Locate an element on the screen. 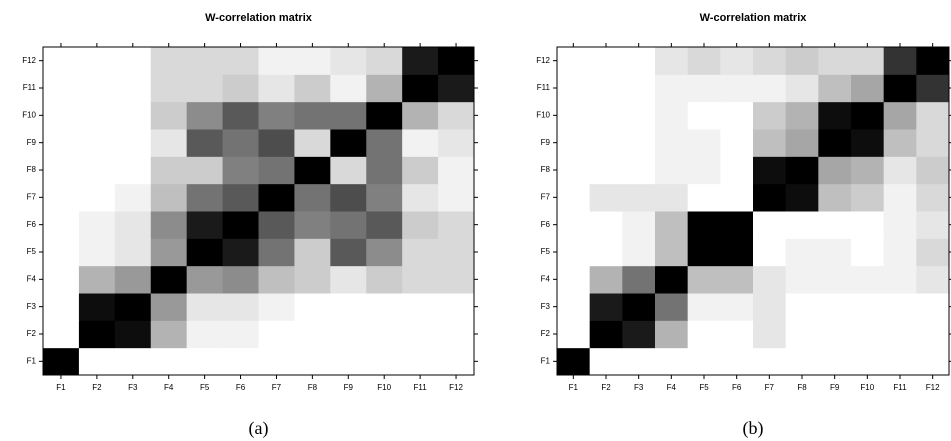  chart-title: W-correlation matrix is located at coordinates (259, 18).